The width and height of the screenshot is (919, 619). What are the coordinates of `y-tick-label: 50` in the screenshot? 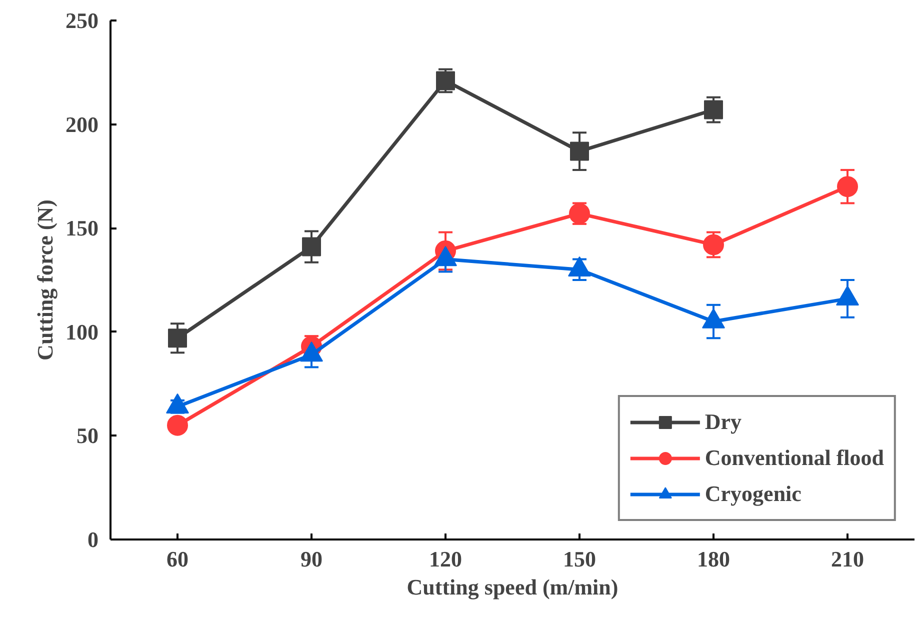 It's located at (87, 435).